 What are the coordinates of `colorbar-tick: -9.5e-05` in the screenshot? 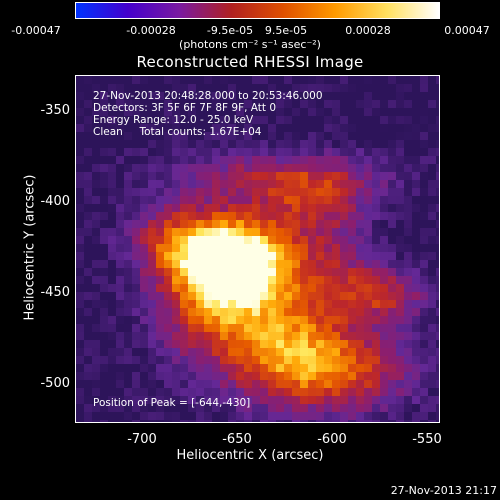 It's located at (230, 30).